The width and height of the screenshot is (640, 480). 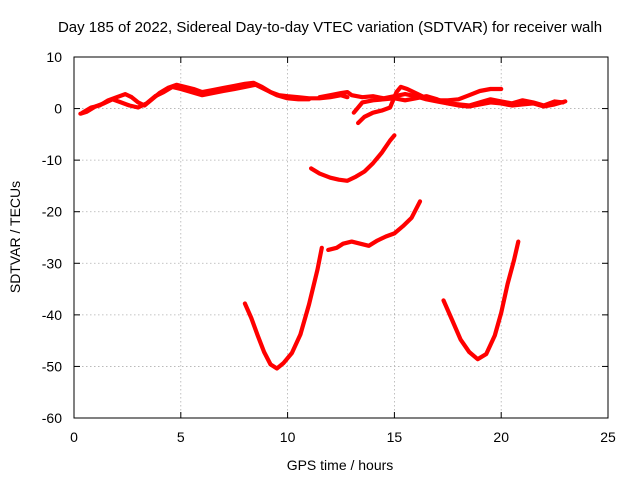 I want to click on x-tick-label: 0, so click(x=74, y=437).